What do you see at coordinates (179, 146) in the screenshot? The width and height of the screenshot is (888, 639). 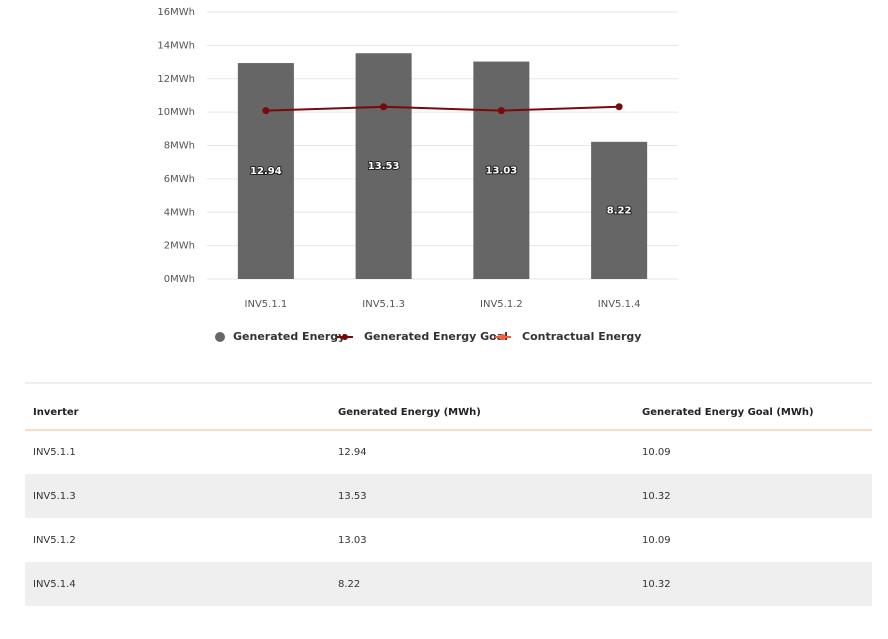 I see `y-tick-label: 8MWh` at bounding box center [179, 146].